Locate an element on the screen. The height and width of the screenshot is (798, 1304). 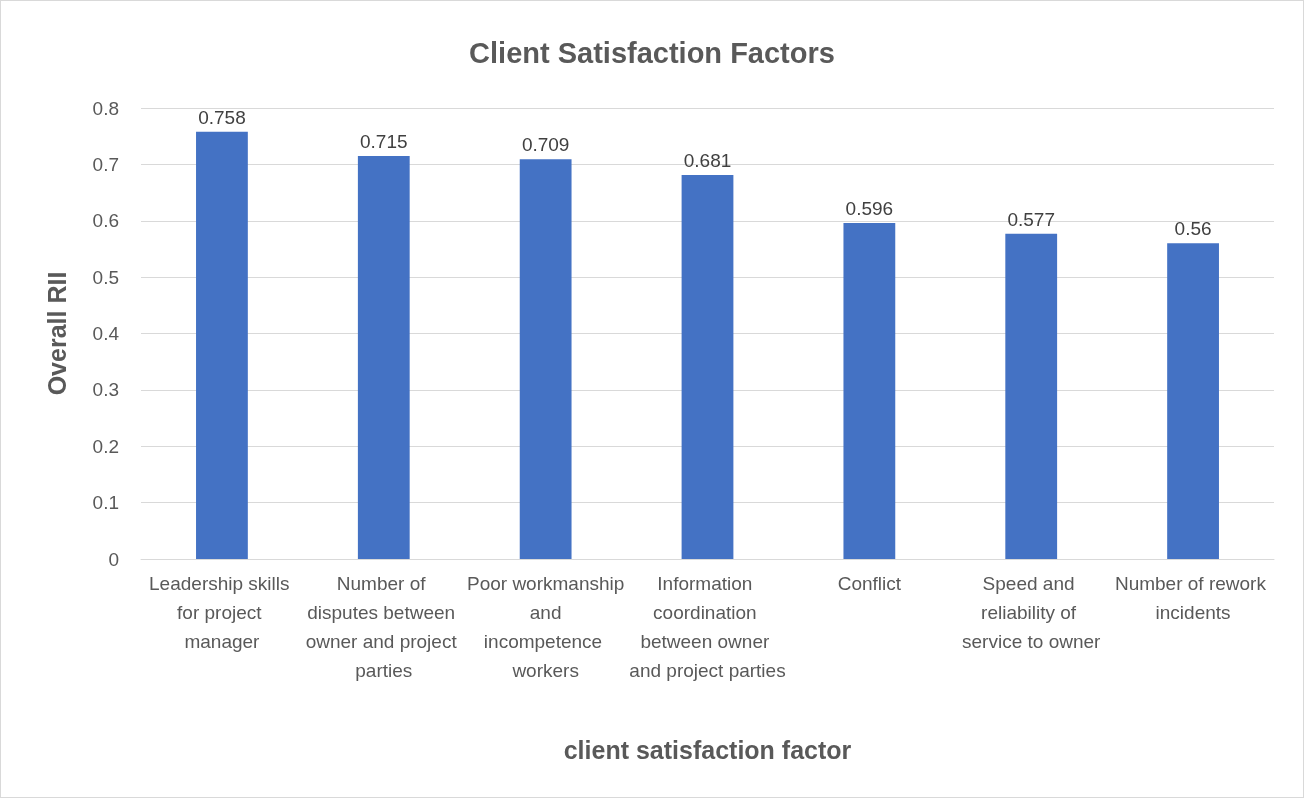
x-tick-label: Number of rework incidents is located at coordinates (1193, 598).